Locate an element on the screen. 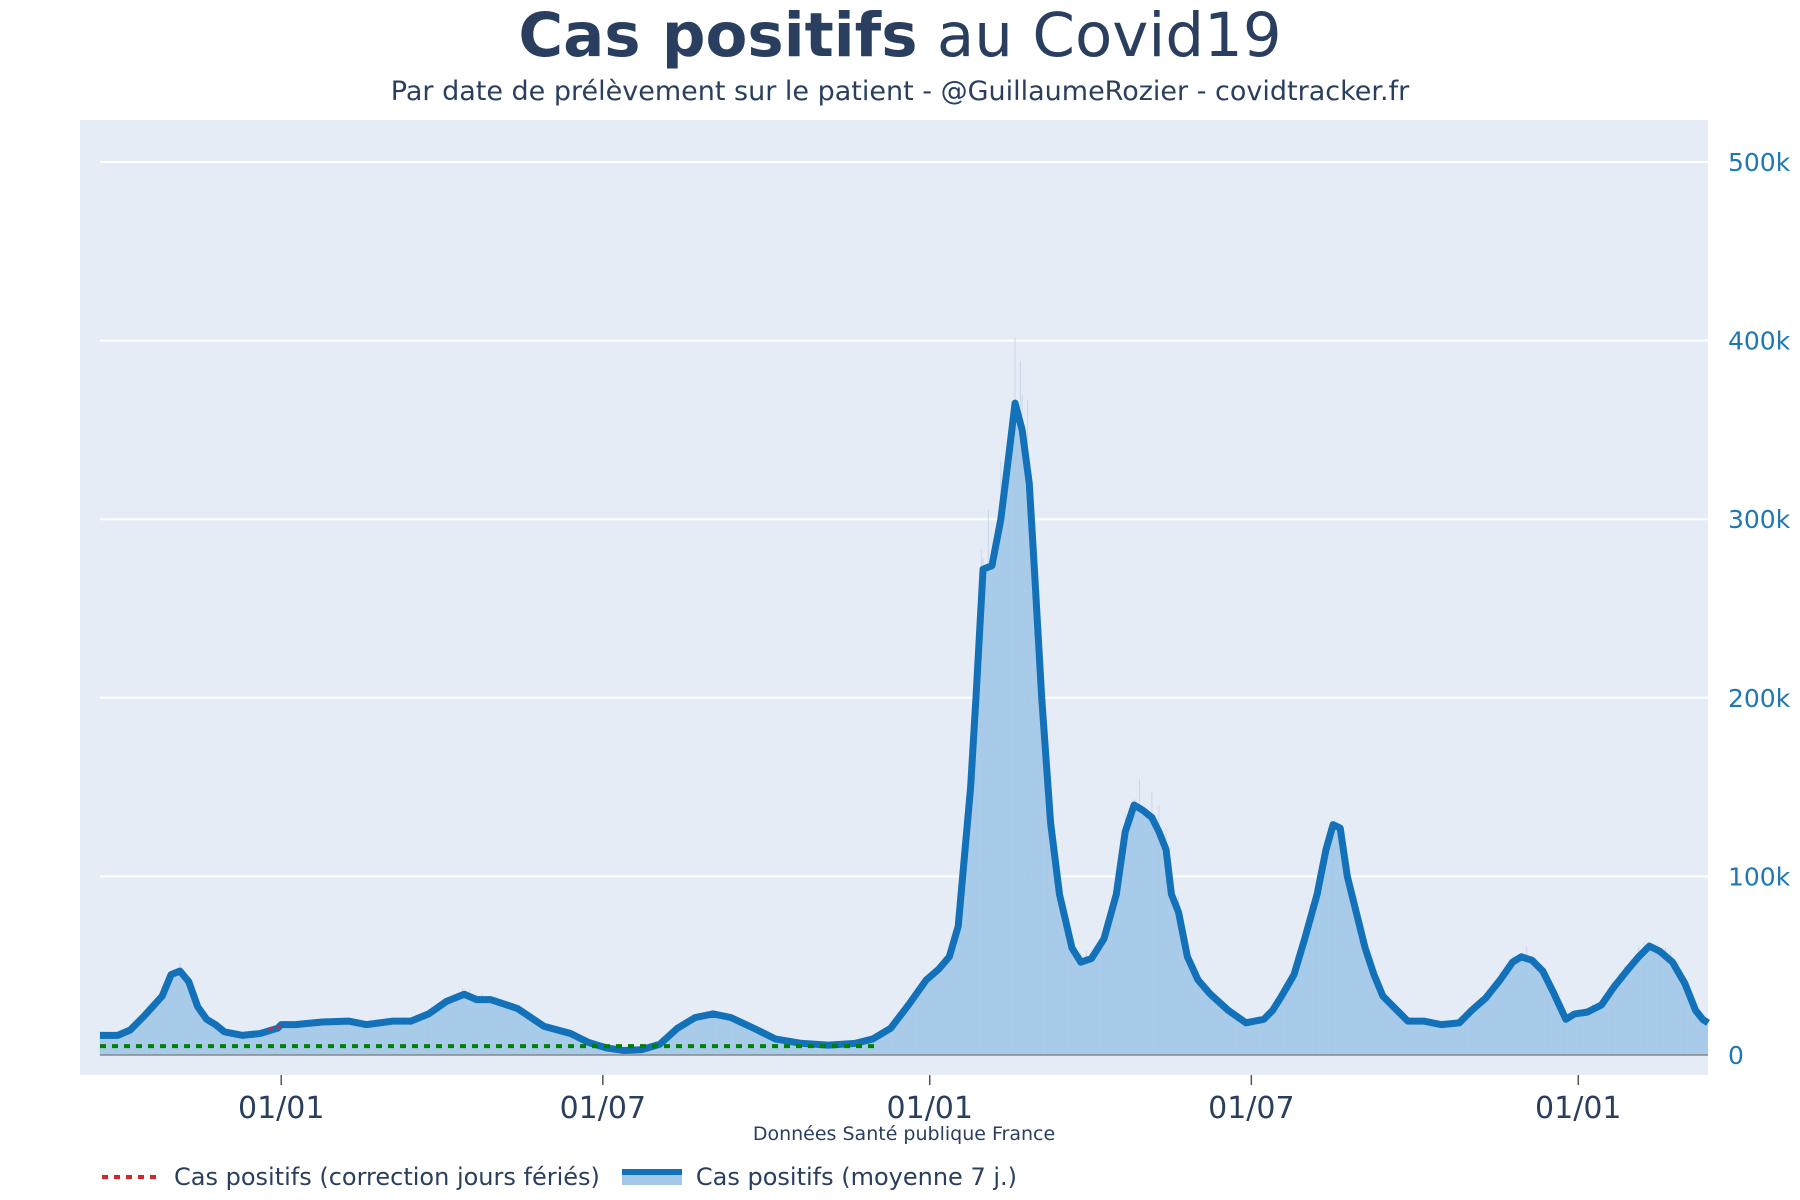  chart-title-rest: au Covid19 is located at coordinates (1099, 35).